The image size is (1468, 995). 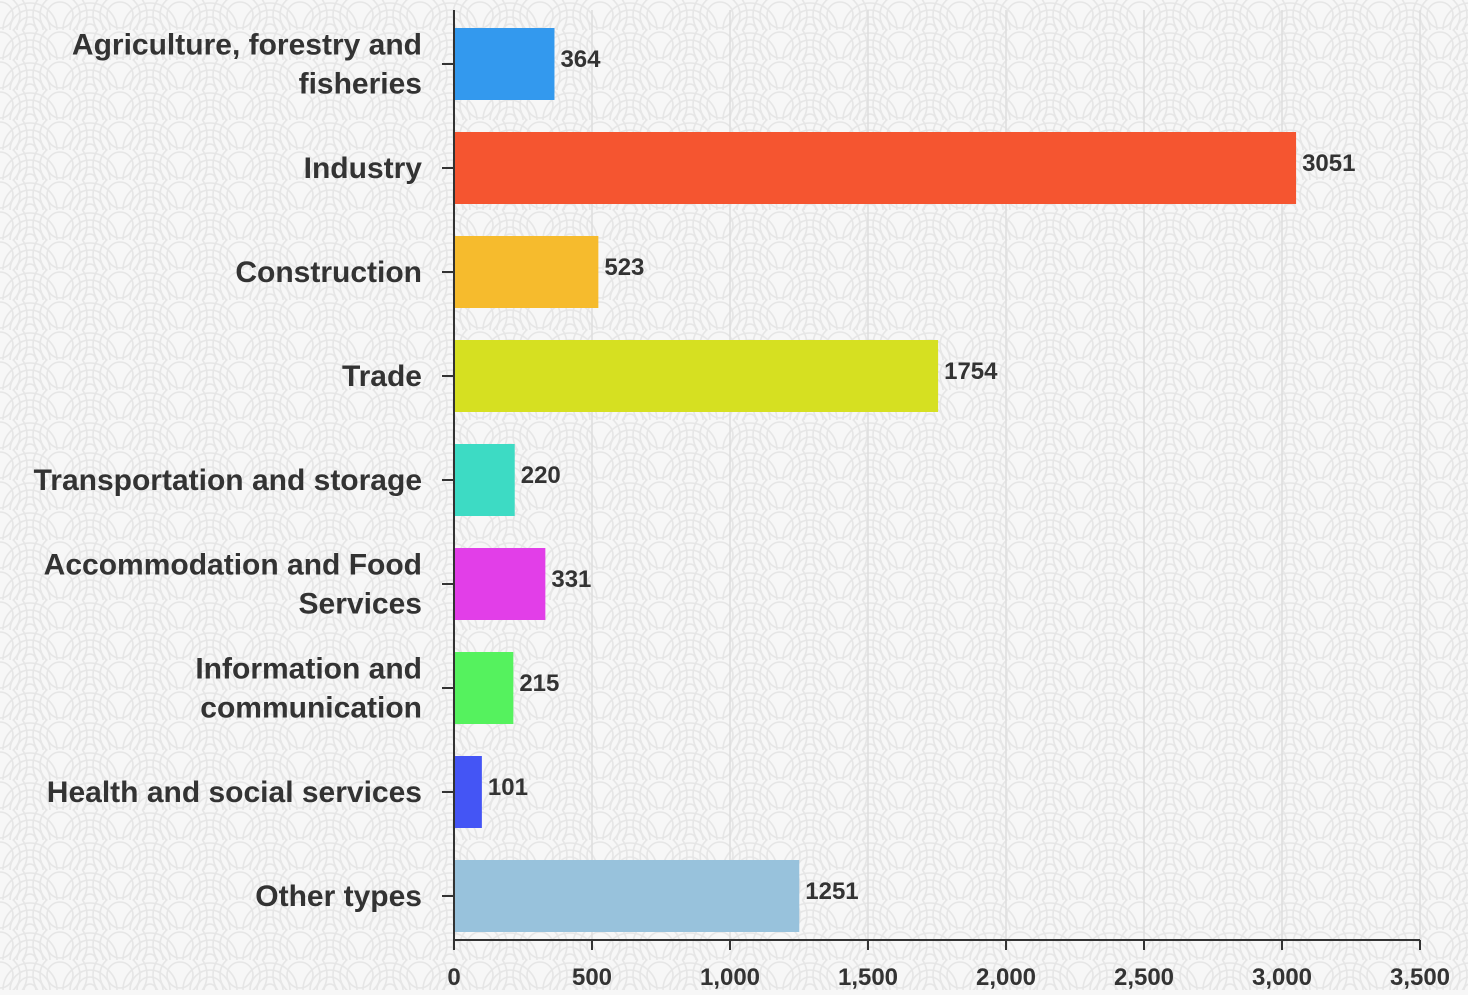 What do you see at coordinates (508, 787) in the screenshot?
I see `data-label: 101` at bounding box center [508, 787].